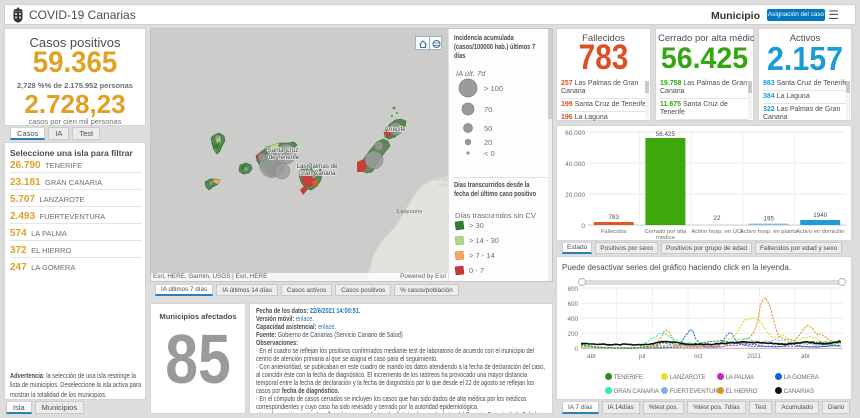  I want to click on svg-text: Activo en domicilio, so click(820, 232).